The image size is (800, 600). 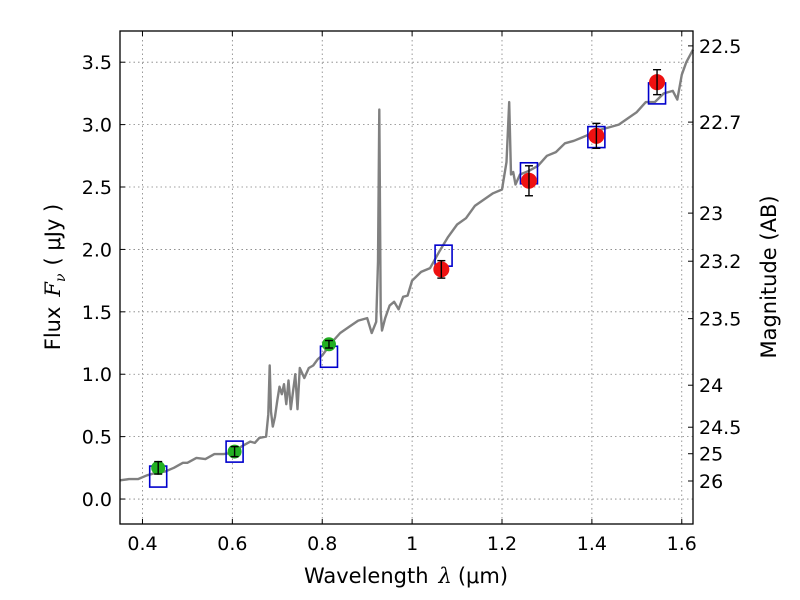 I want to click on magnitude-tick-label: 22.5, so click(x=720, y=47).